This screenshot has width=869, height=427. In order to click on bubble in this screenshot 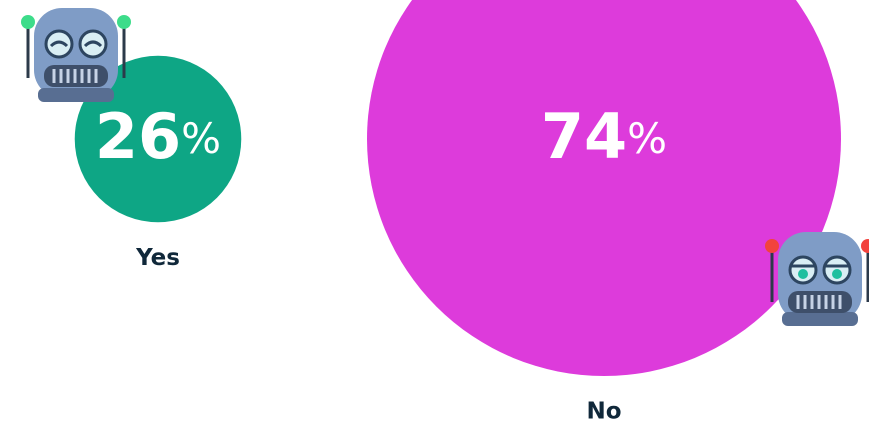, I will do `click(158, 139)`.